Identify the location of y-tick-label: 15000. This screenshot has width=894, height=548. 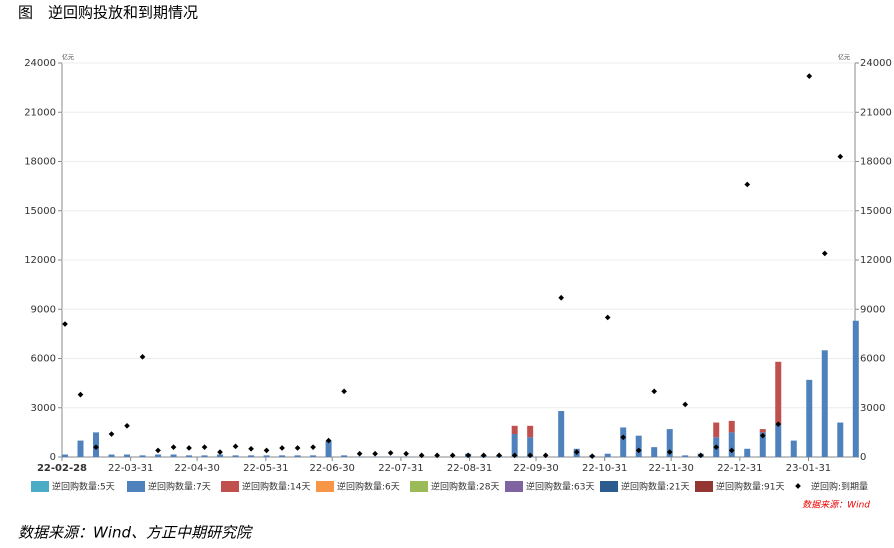
(40, 211).